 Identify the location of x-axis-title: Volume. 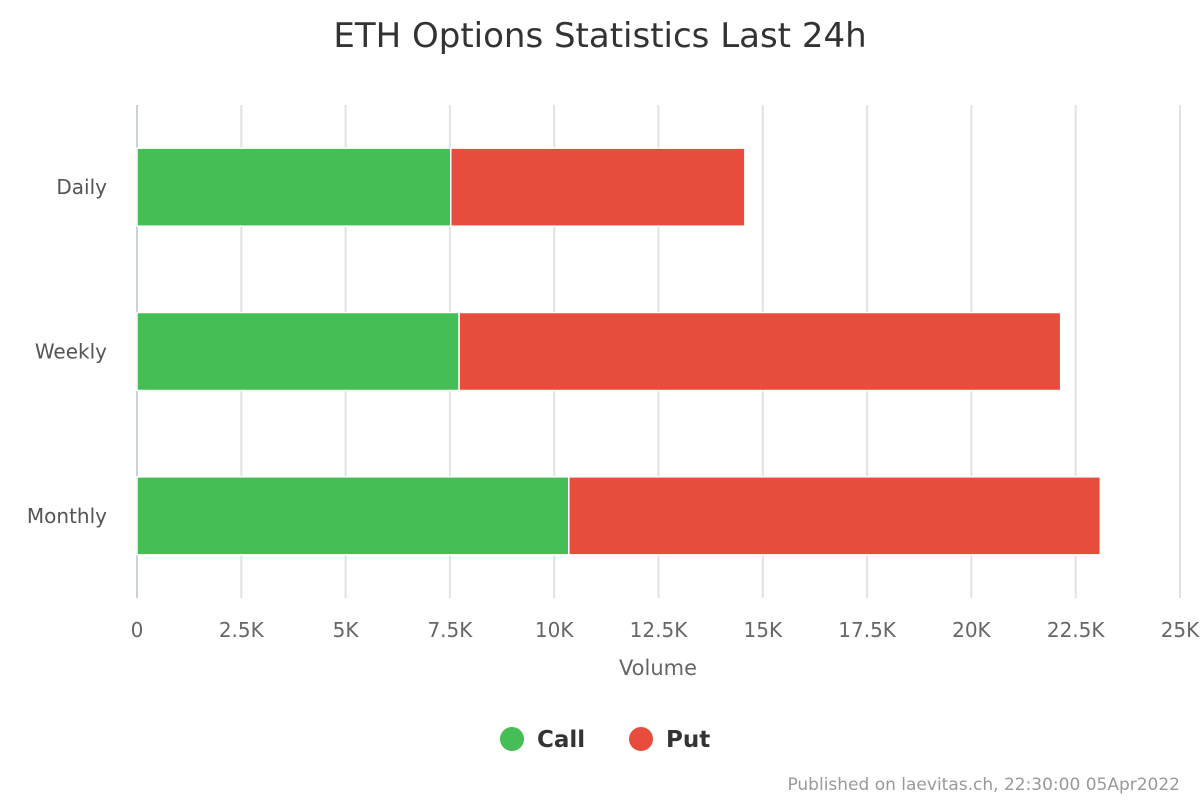
(658, 668).